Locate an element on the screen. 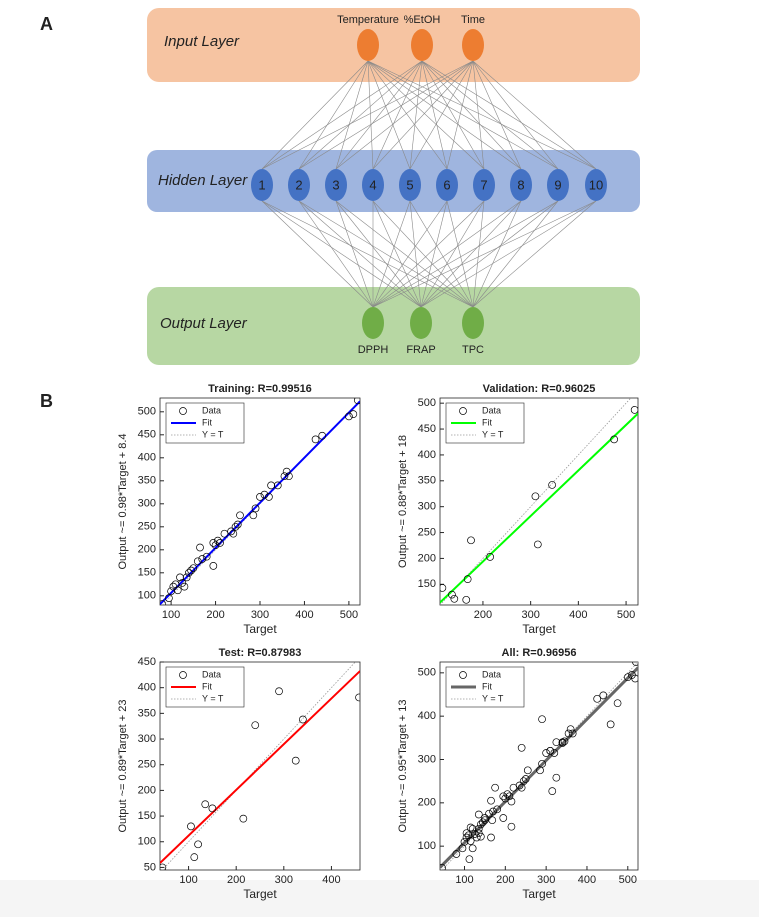 The image size is (759, 917). node-label: 4 is located at coordinates (372, 184).